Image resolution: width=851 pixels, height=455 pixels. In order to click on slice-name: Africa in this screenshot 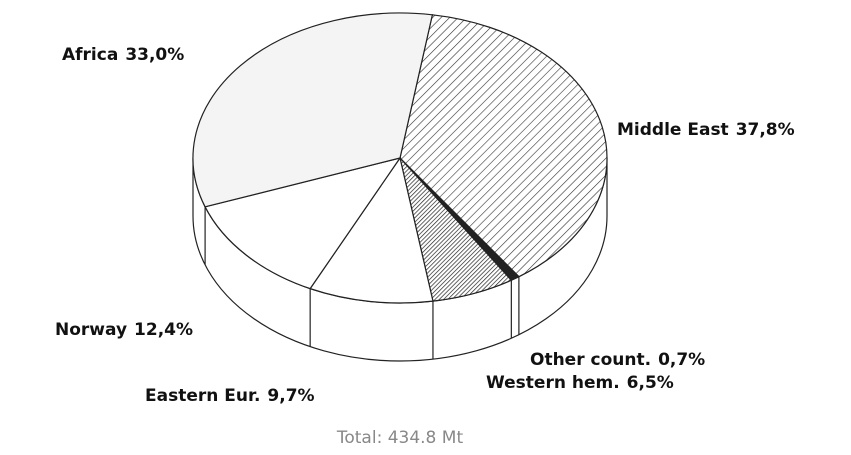, I will do `click(90, 55)`.